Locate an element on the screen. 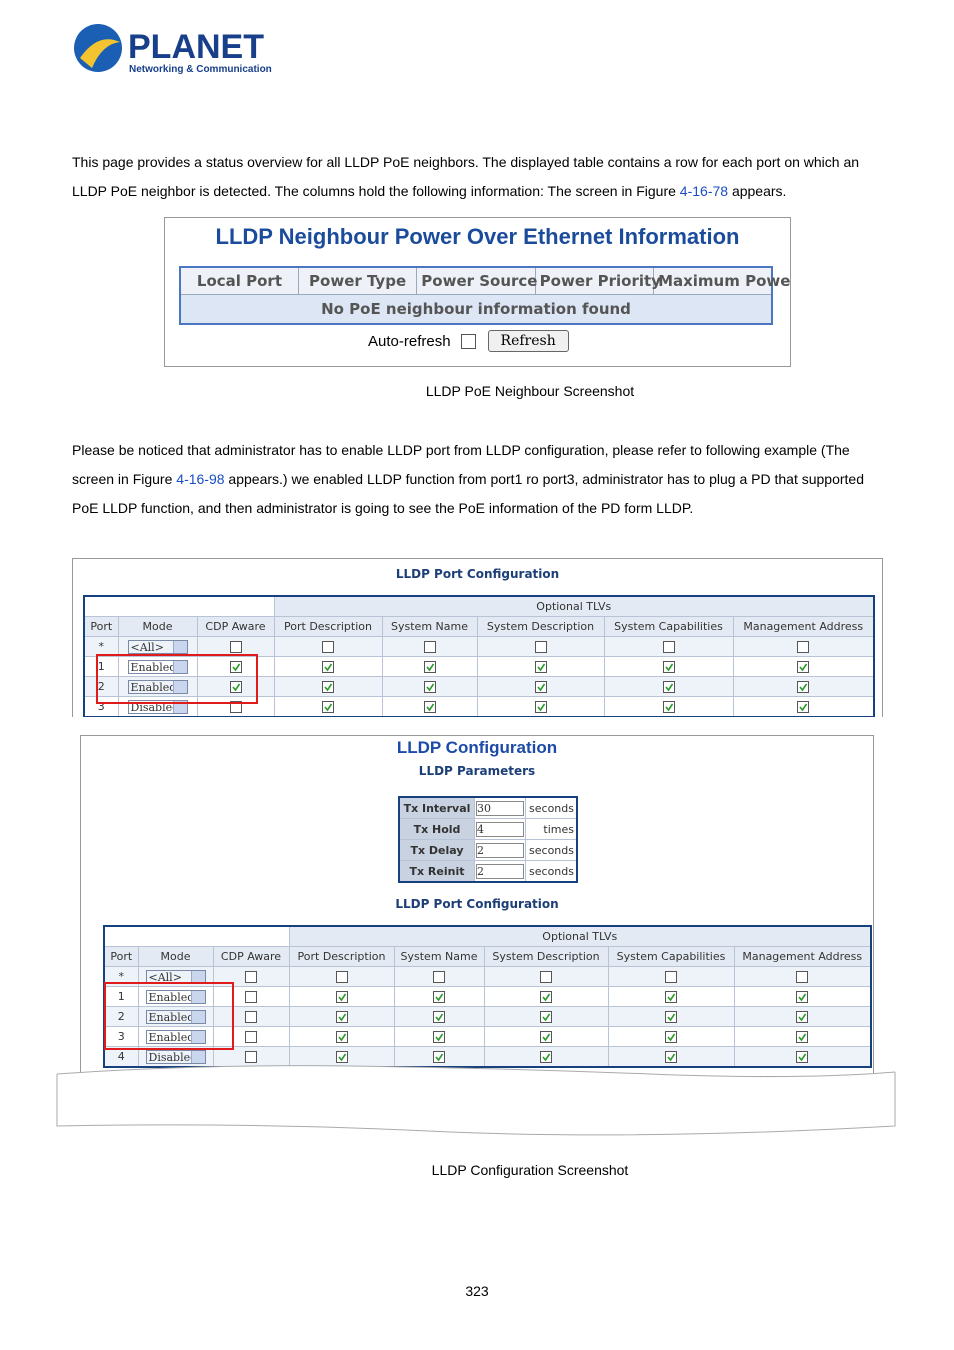  column-header: CDP Aware is located at coordinates (251, 956).